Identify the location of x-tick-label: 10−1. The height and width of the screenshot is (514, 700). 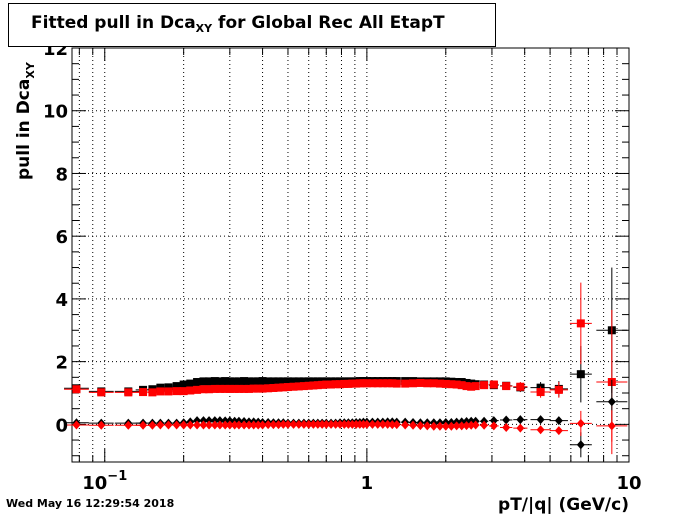
(104, 481).